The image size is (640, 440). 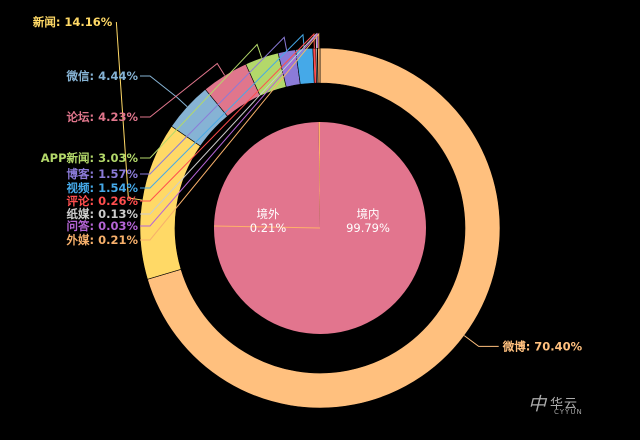 I want to click on watermark-subtext: CYYUN, so click(x=568, y=412).